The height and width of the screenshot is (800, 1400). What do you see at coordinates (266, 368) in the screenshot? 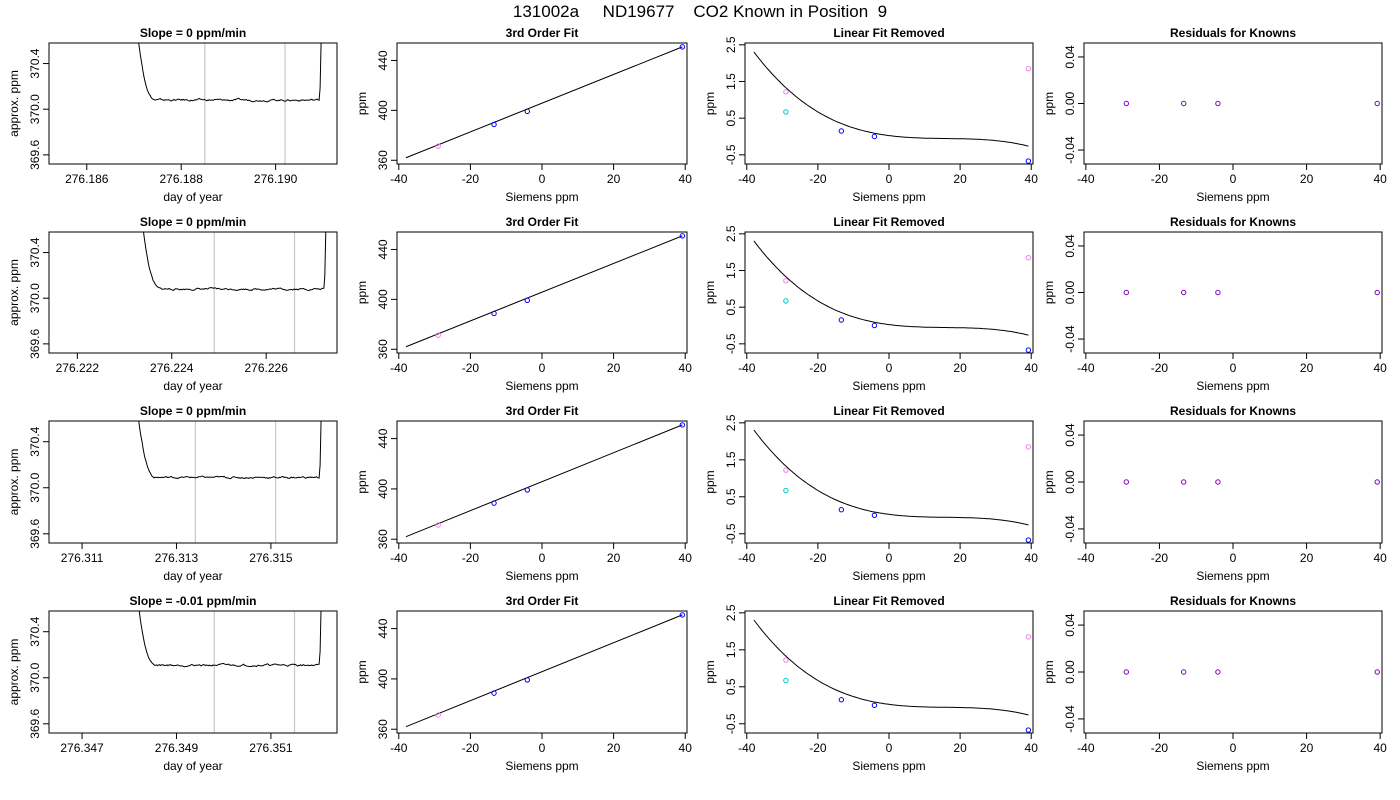
I see `x-tick-label: 276.226` at bounding box center [266, 368].